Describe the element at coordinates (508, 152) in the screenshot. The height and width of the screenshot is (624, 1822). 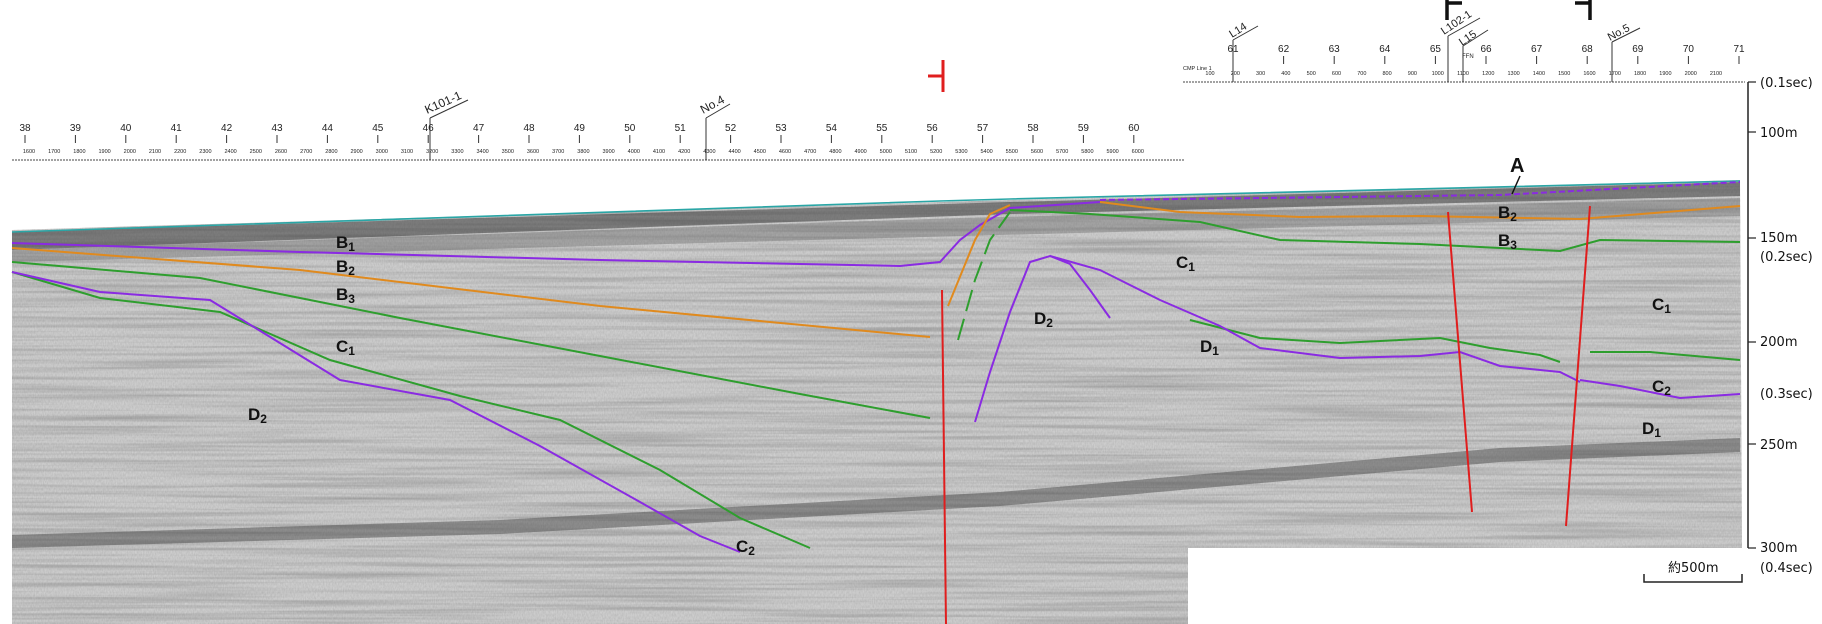
I see `axis-cdp-3500: 3500` at that location.